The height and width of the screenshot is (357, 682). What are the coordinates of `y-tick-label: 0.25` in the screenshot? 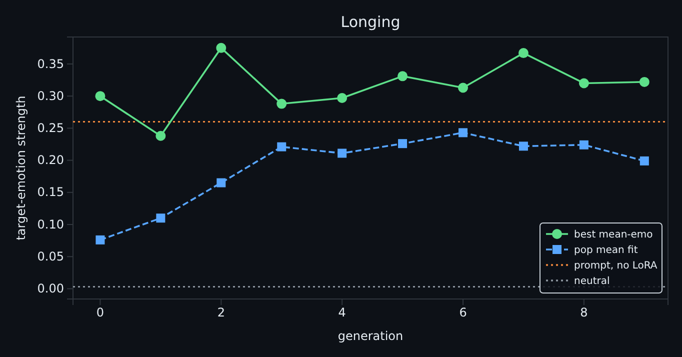 It's located at (50, 128).